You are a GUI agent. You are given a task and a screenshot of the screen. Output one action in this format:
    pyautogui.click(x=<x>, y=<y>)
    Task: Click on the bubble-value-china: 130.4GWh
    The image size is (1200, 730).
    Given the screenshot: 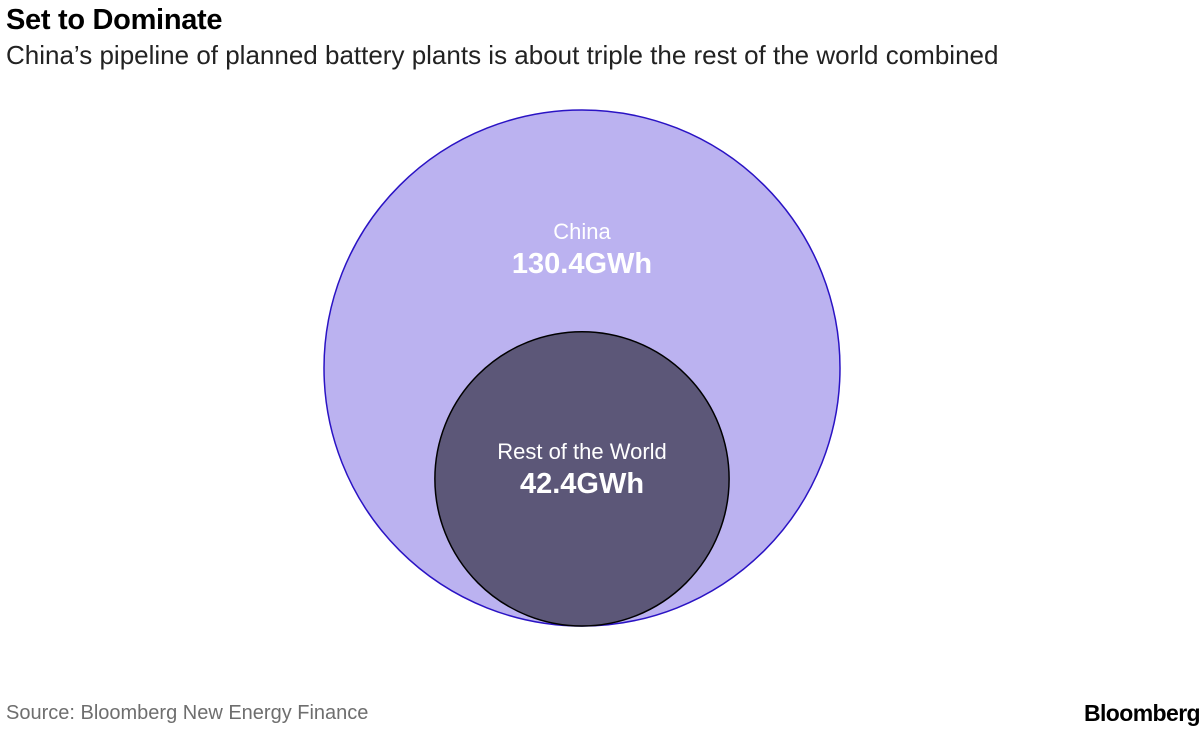 What is the action you would take?
    pyautogui.click(x=582, y=264)
    